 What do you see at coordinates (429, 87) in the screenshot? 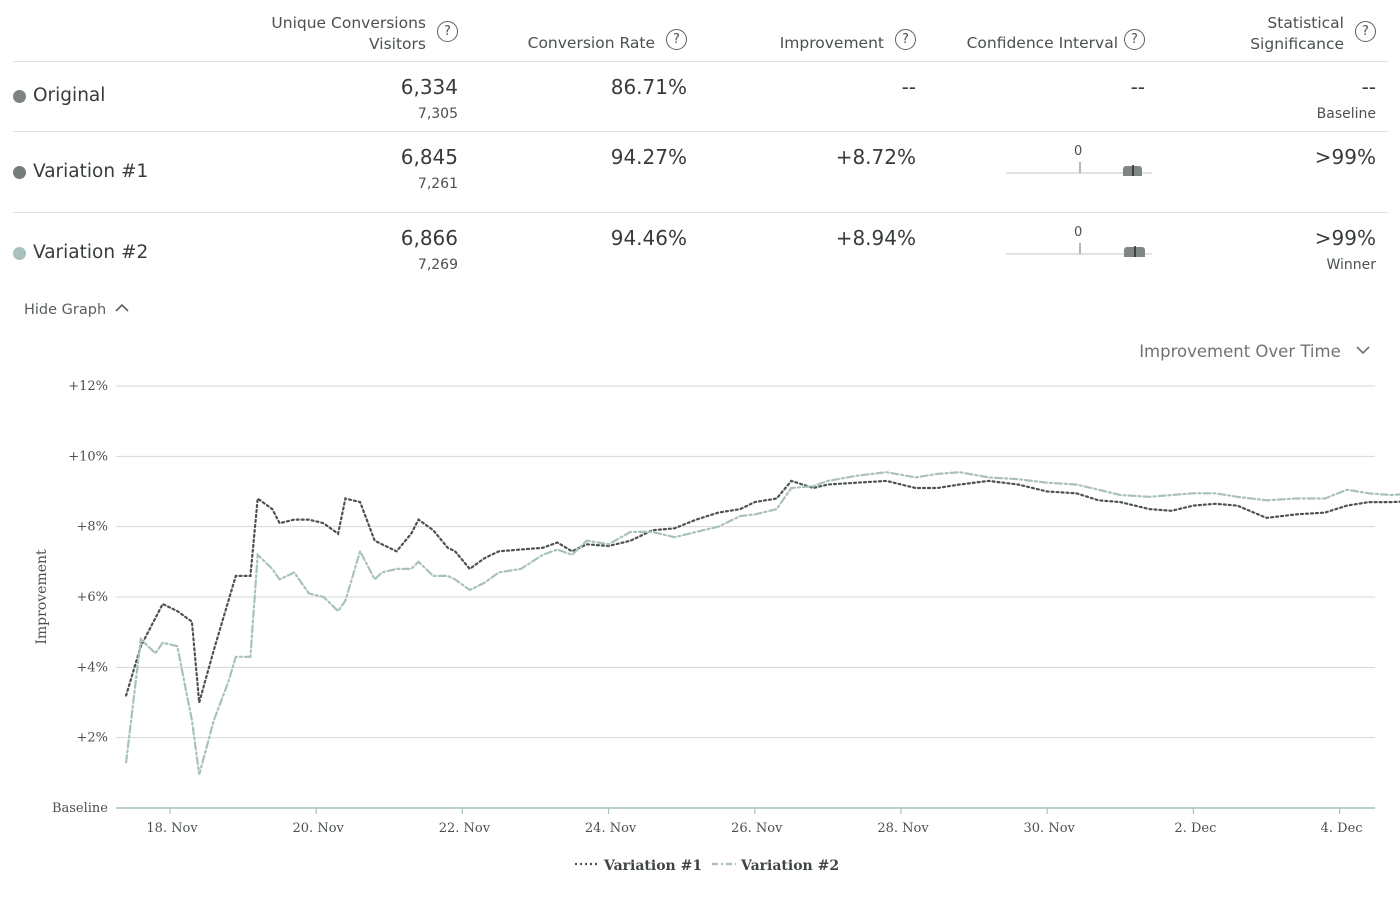
I see `conversions-value: 6,334` at bounding box center [429, 87].